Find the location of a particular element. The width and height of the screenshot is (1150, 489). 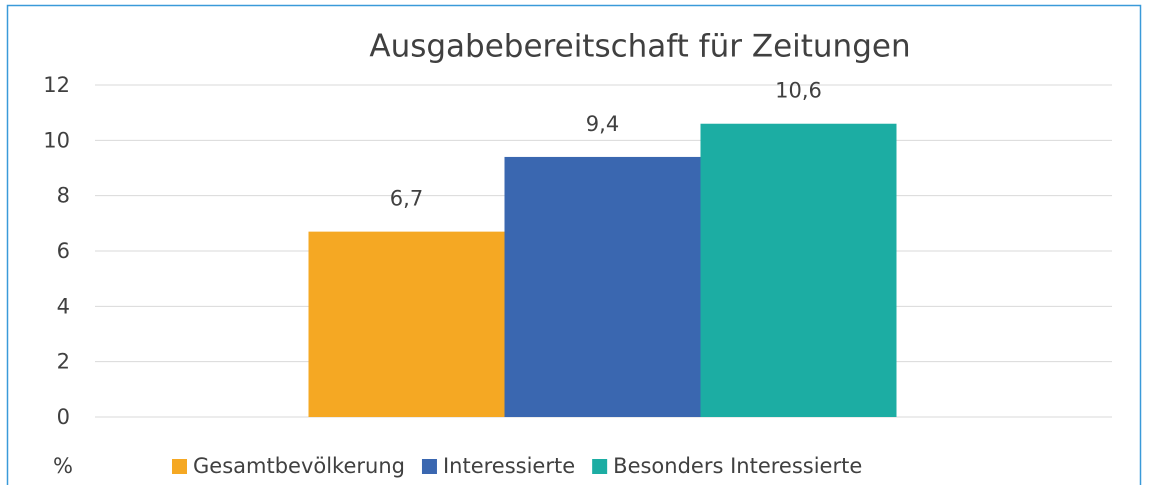

legend-label: Besonders Interessierte is located at coordinates (737, 466).